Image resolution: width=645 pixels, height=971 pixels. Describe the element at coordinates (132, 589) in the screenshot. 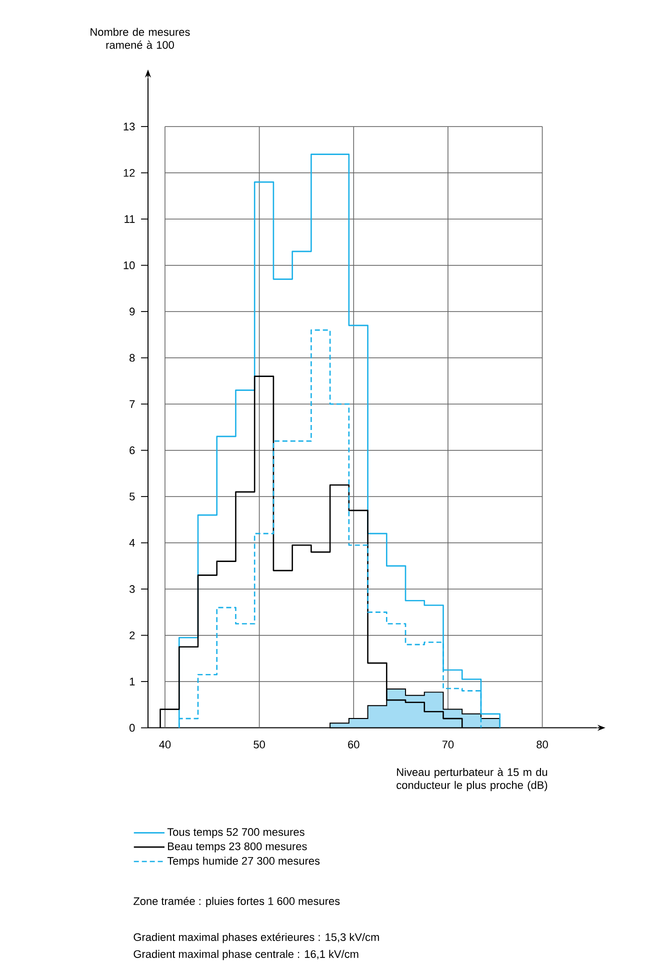

I see `y-tick-label: 3` at that location.